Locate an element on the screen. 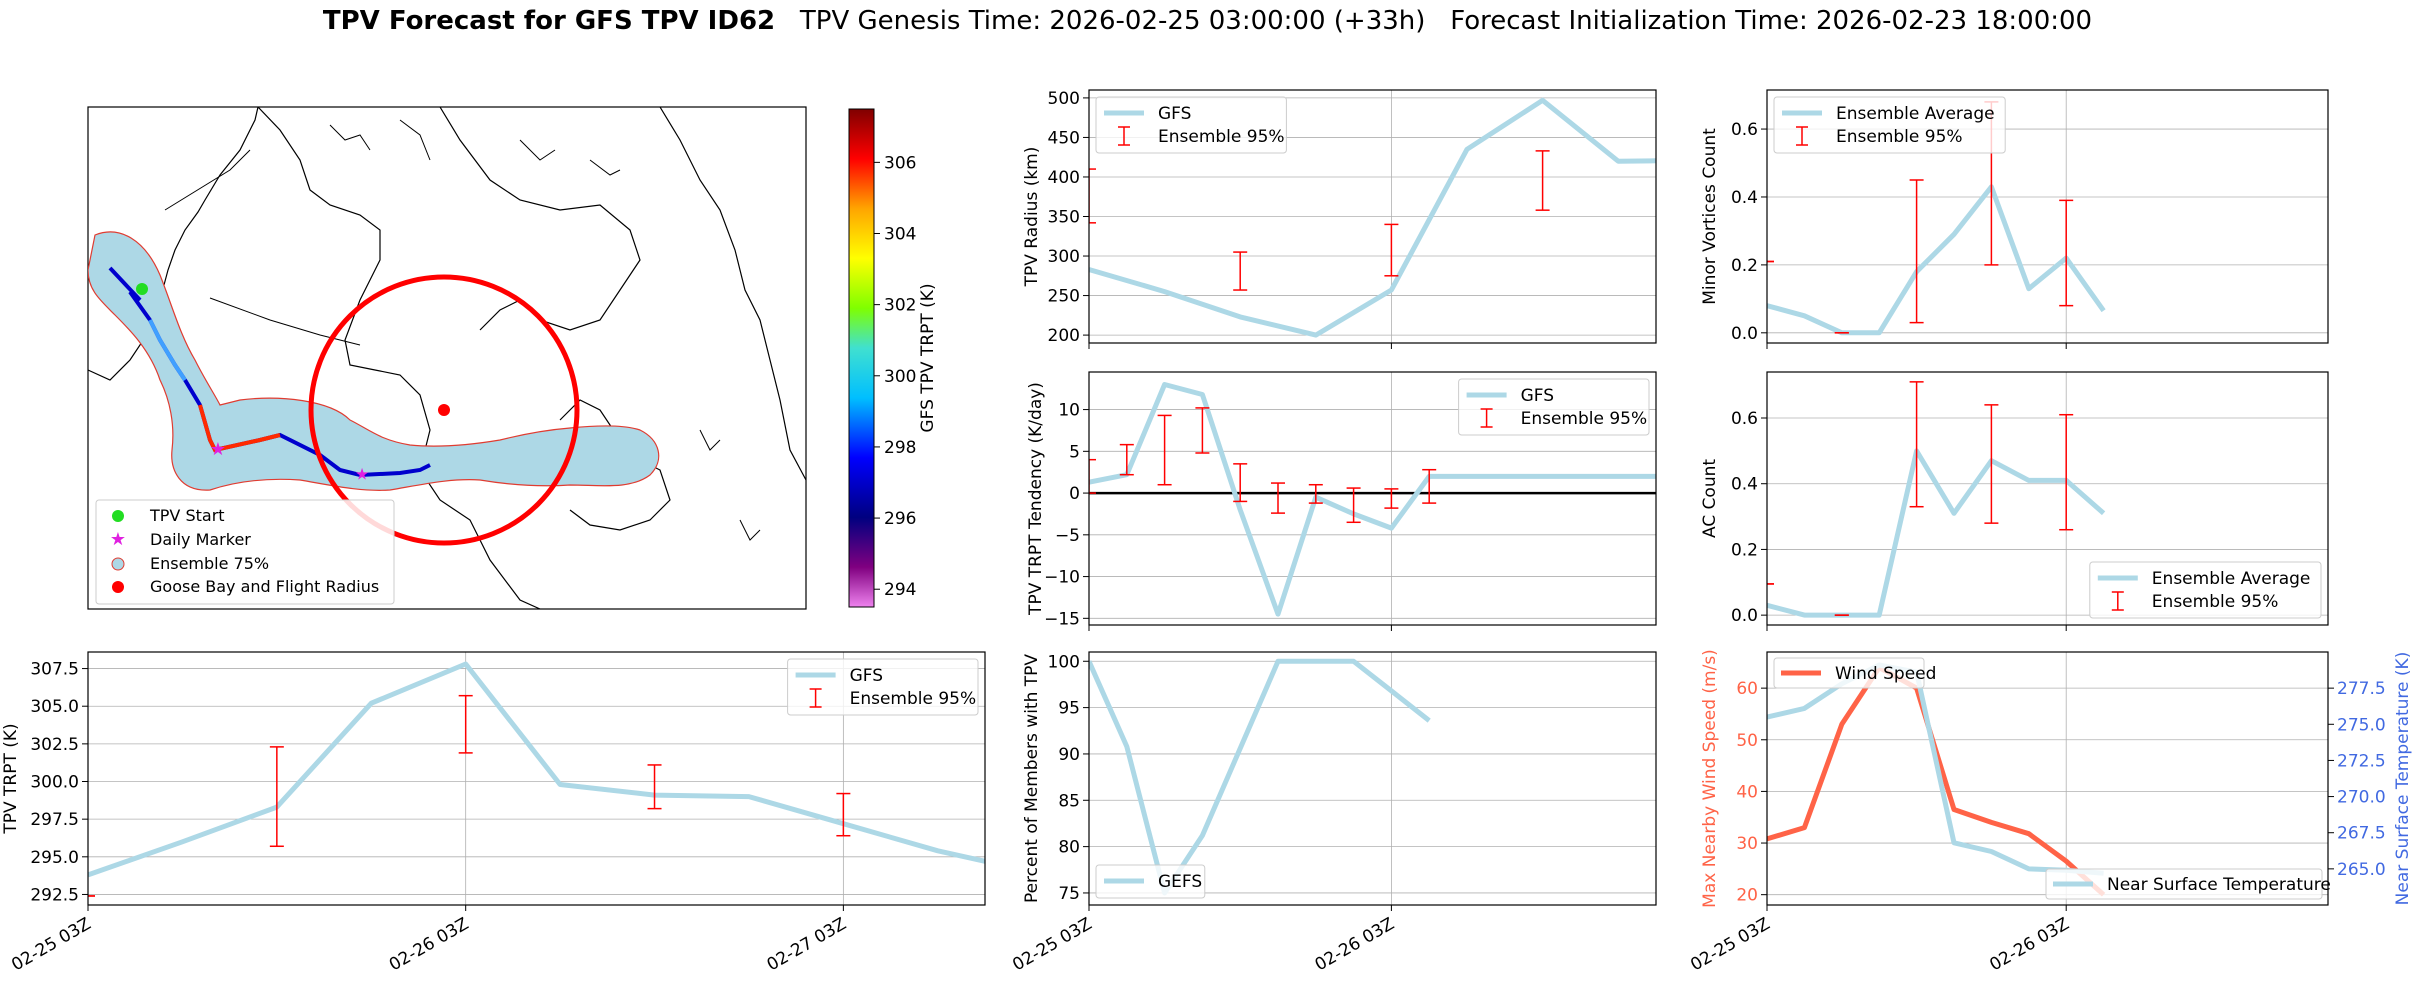 The width and height of the screenshot is (2415, 982). legend-label: GFS is located at coordinates (1537, 396).